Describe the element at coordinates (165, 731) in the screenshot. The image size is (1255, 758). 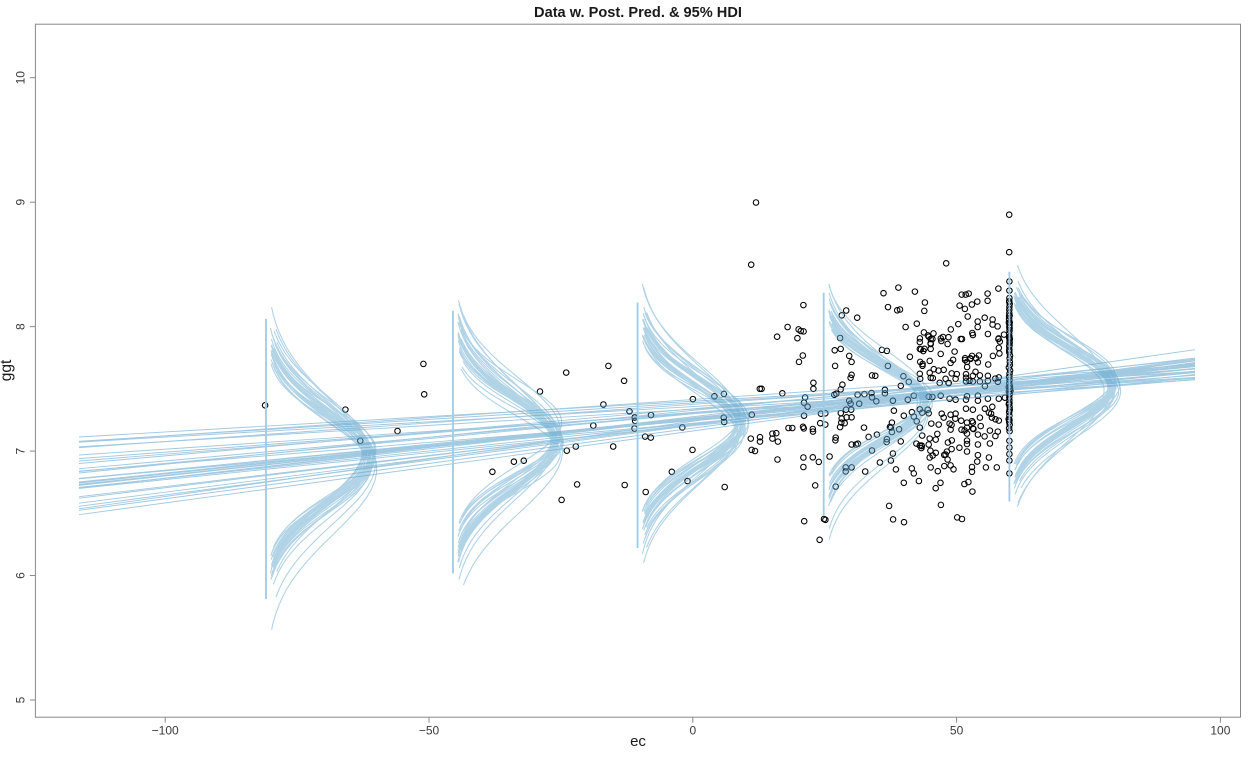
I see `svg-text: −100` at that location.